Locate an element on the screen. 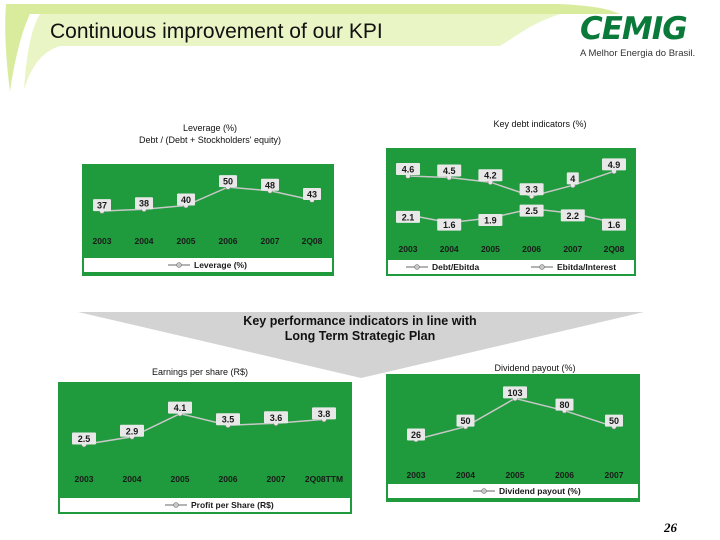  logo-wordmark: CEMIG is located at coordinates (634, 29).